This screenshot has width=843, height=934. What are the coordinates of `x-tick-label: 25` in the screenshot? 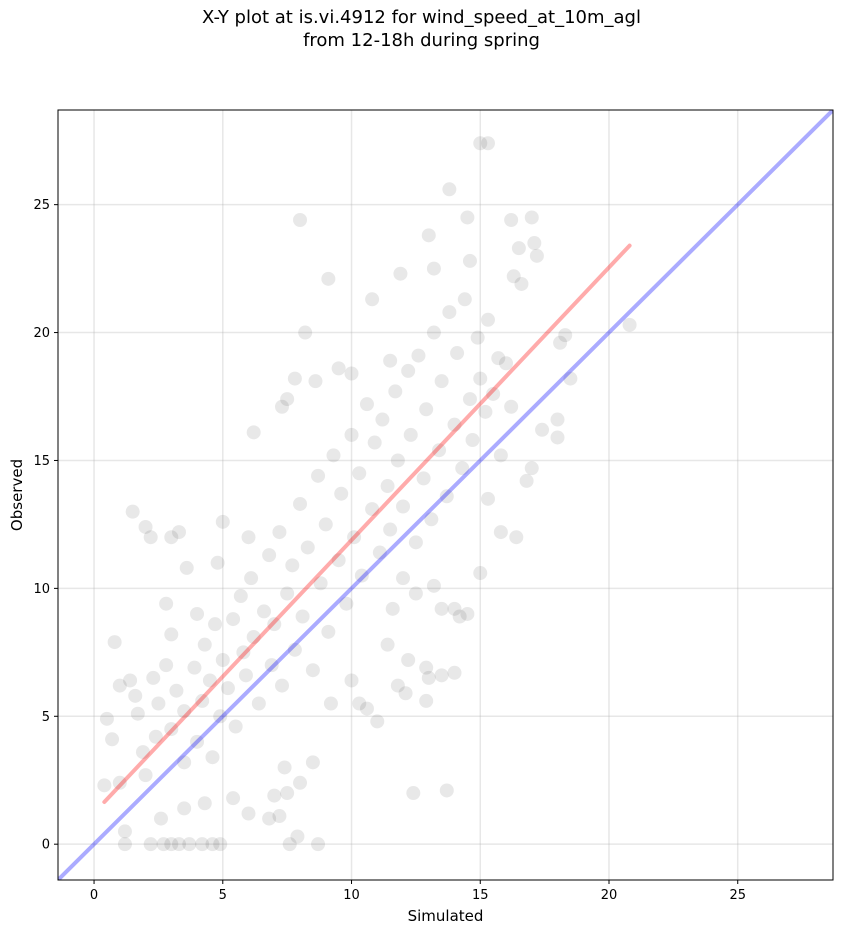 It's located at (737, 895).